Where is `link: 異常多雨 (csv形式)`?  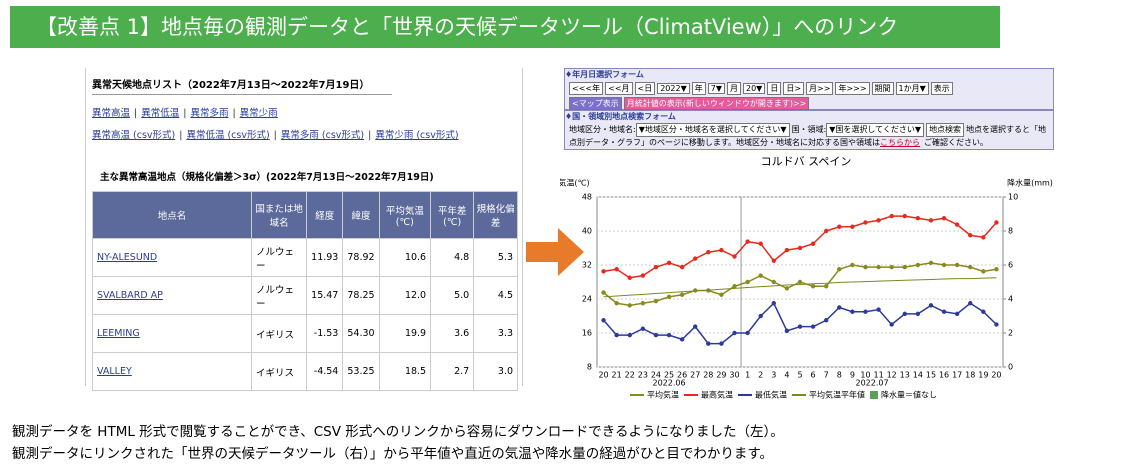
link: 異常多雨 (csv形式) is located at coordinates (322, 135).